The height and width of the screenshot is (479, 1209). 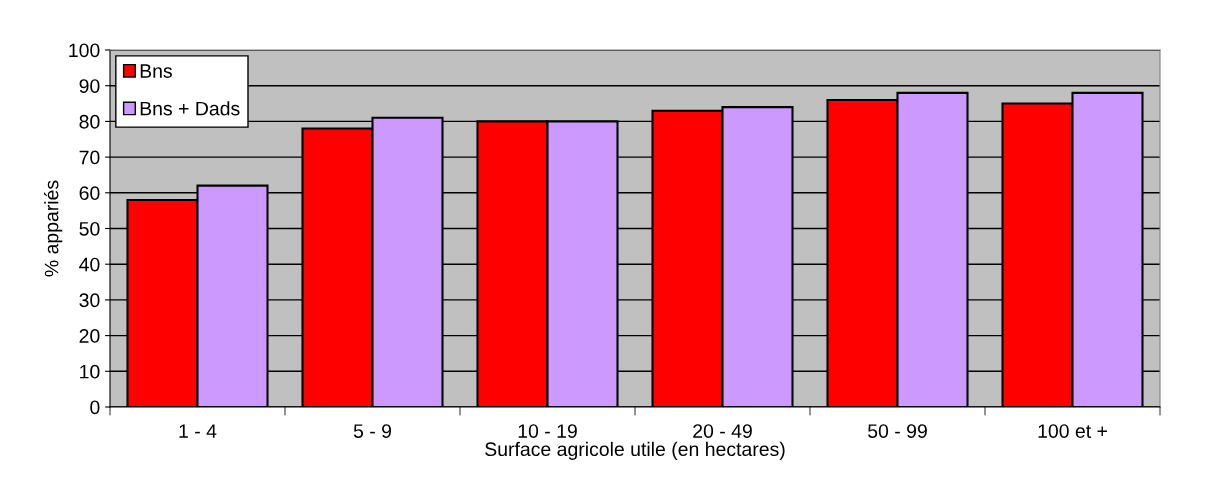 I want to click on y-tick-label: 70, so click(x=89, y=157).